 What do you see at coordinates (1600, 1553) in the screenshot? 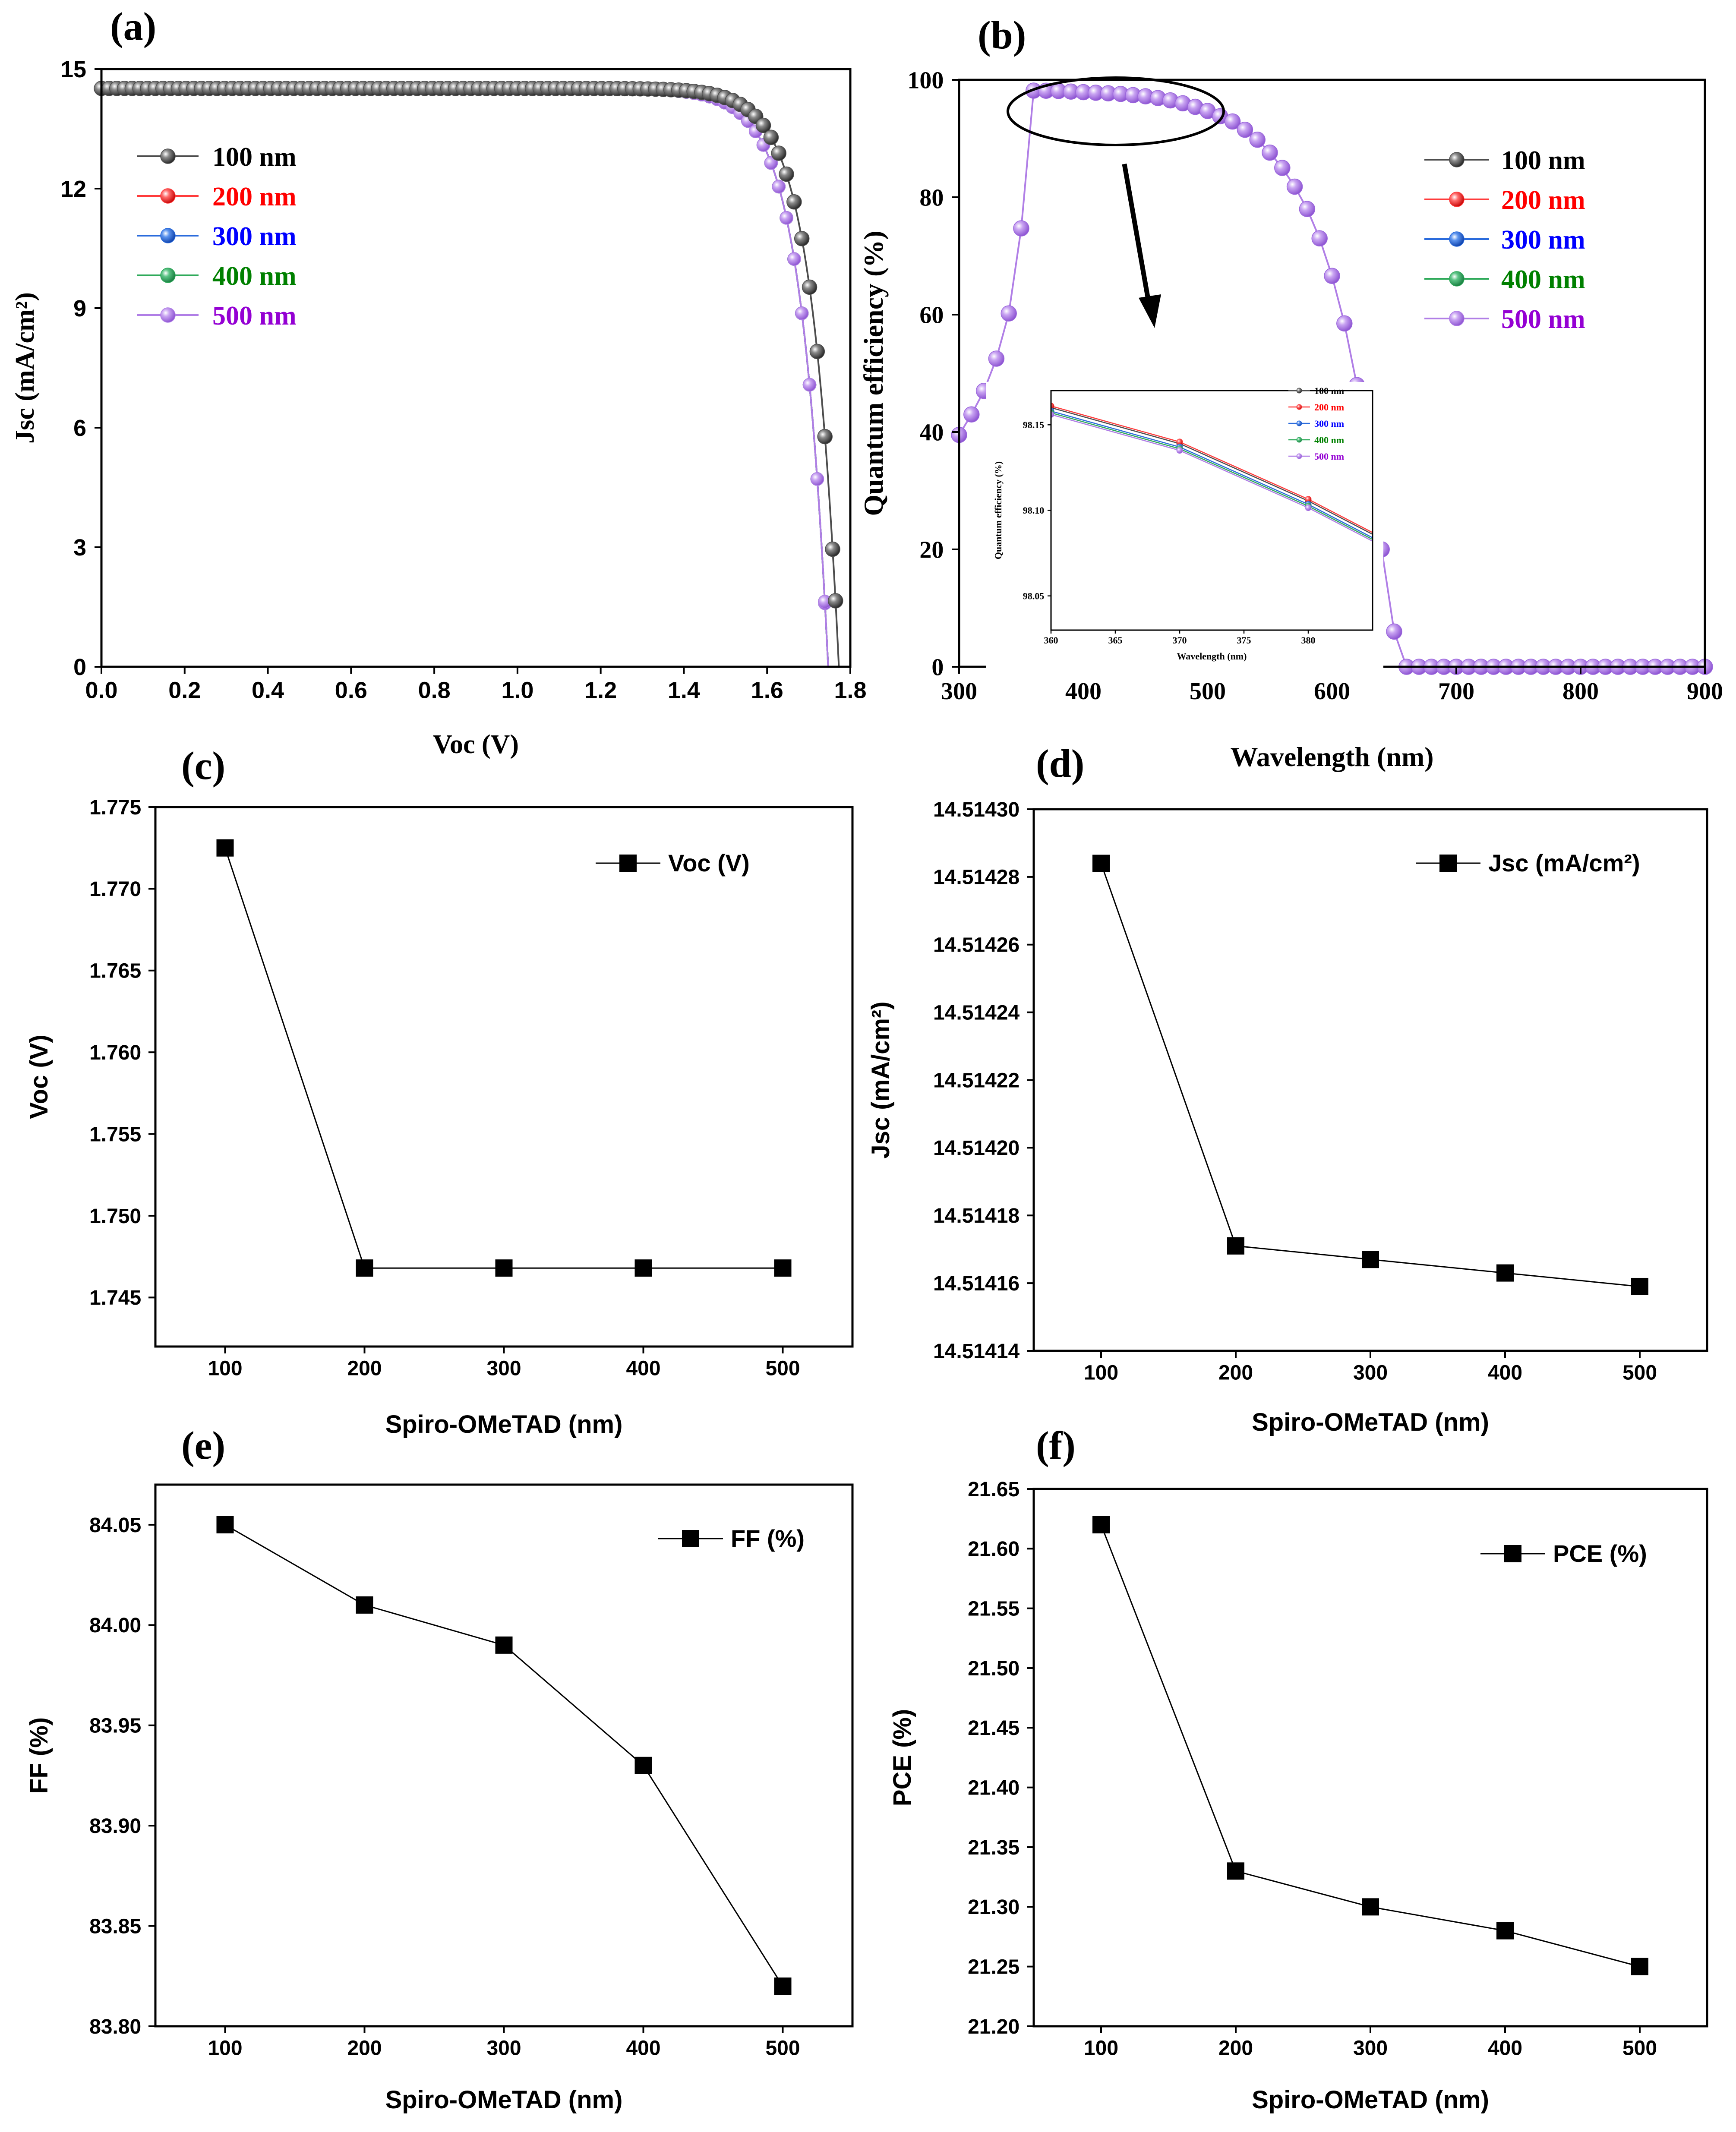
I see `legend-entry-f: PCE (%)` at bounding box center [1600, 1553].